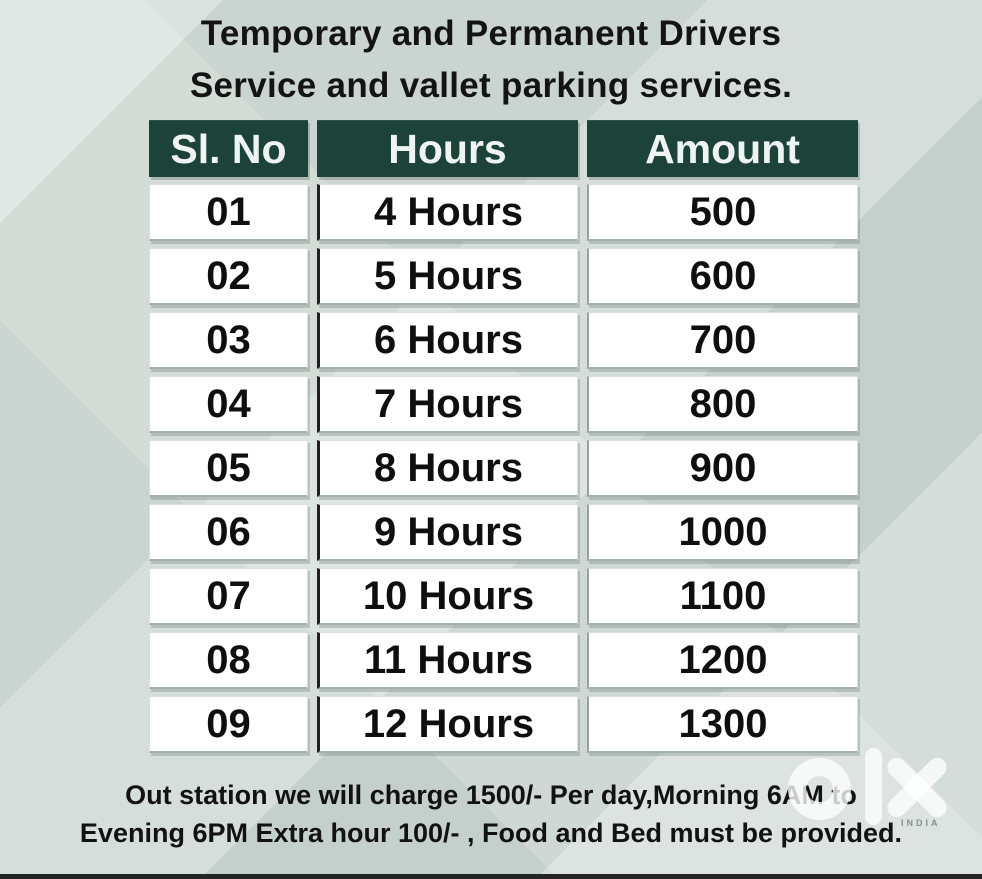  What do you see at coordinates (228, 276) in the screenshot?
I see `table-cell-sl-no: 02` at bounding box center [228, 276].